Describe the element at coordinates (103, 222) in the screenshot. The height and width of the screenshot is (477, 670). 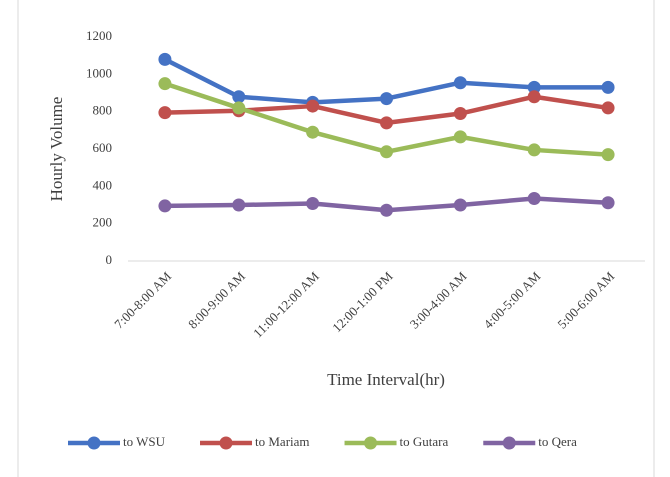
I see `y-tick-label: 200` at that location.